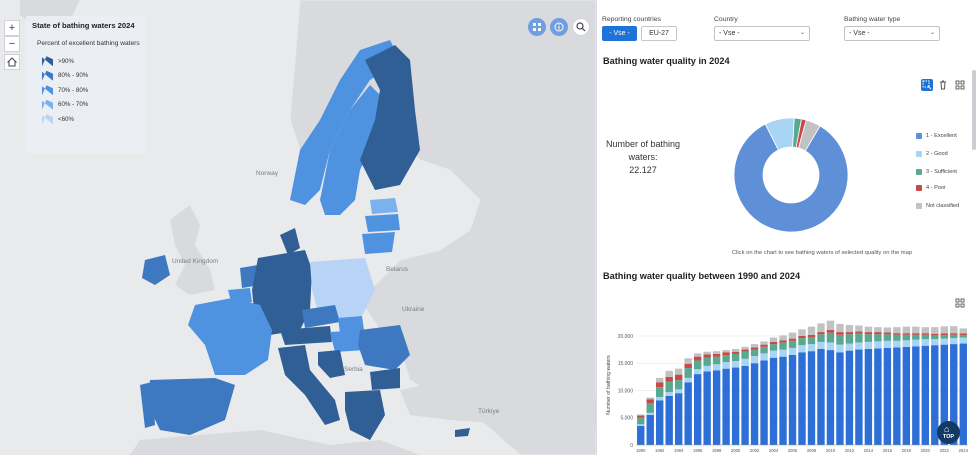 This screenshot has height=455, width=980. I want to click on country-denmark, so click(290, 241).